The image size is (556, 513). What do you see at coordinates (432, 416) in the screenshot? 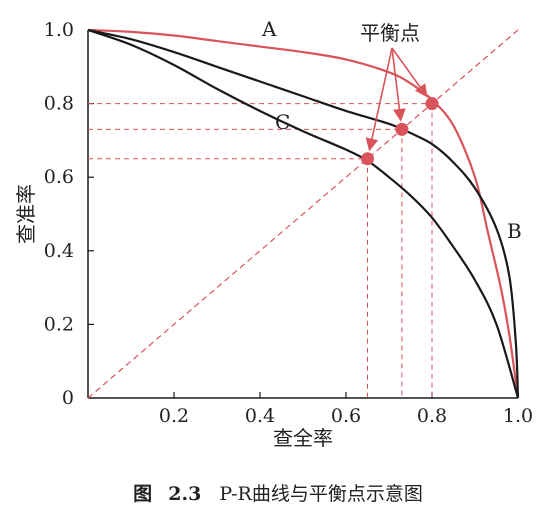
I see `x-tick-label: 0.8` at bounding box center [432, 416].